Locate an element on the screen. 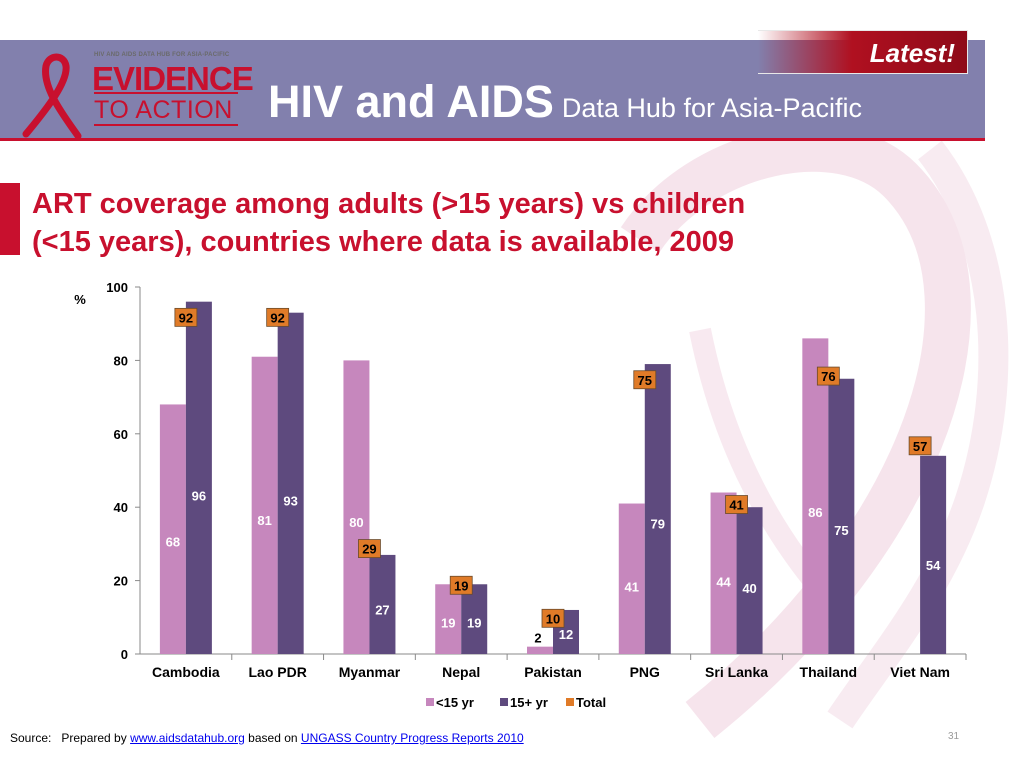 The width and height of the screenshot is (1024, 768). bar-adult-label-4: 12 is located at coordinates (566, 634).